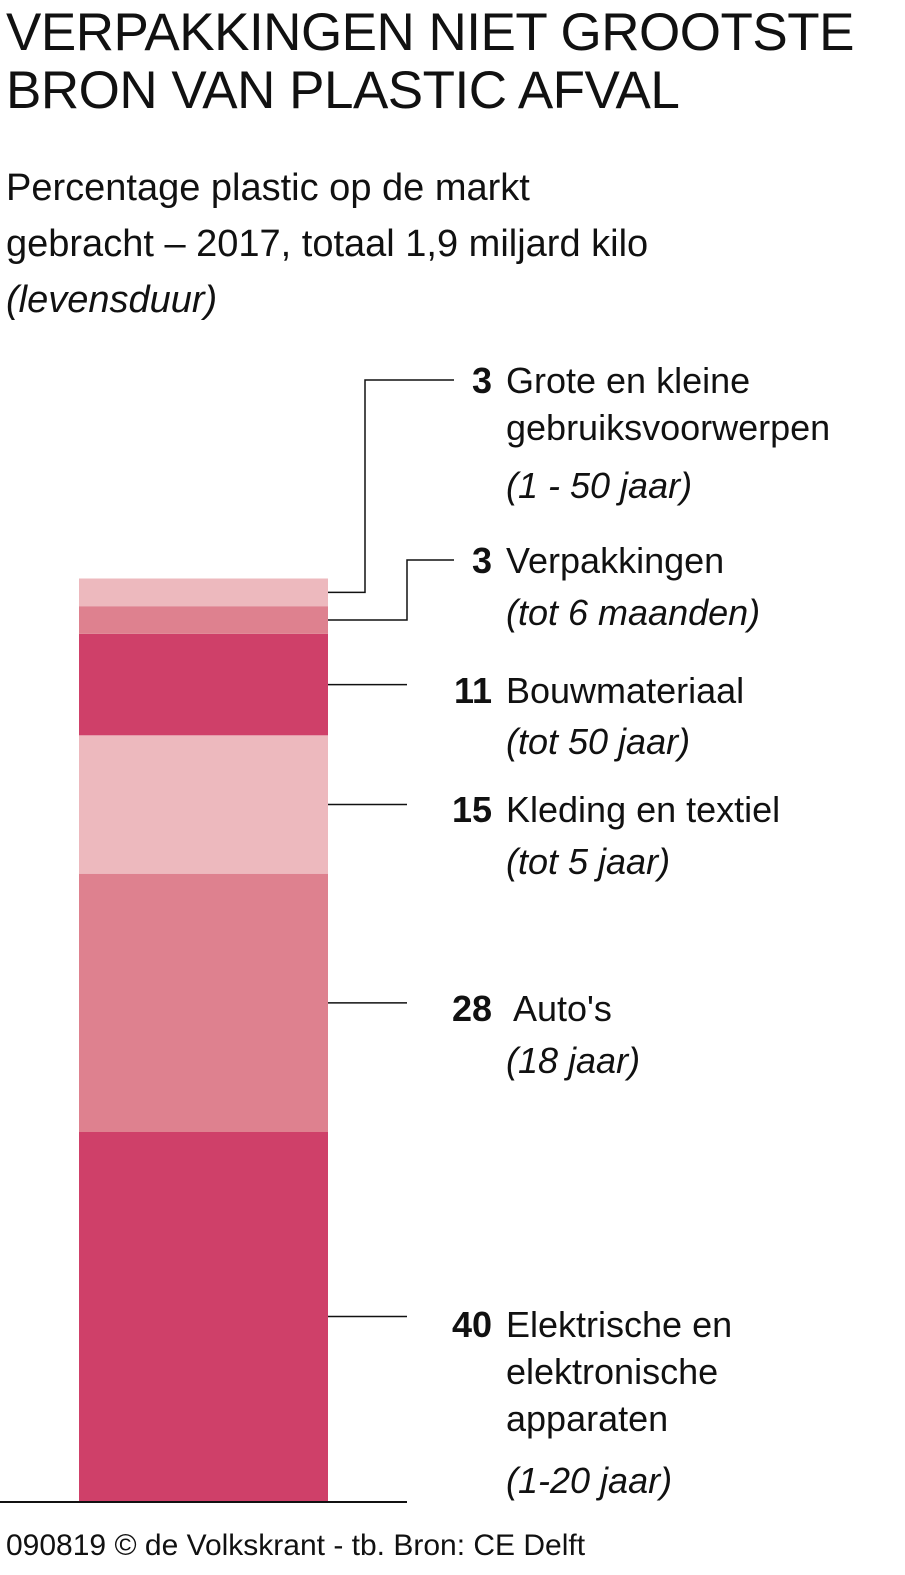 This screenshot has height=1575, width=905. What do you see at coordinates (268, 188) in the screenshot?
I see `subtitle-line-1: Percentage plastic op de markt` at bounding box center [268, 188].